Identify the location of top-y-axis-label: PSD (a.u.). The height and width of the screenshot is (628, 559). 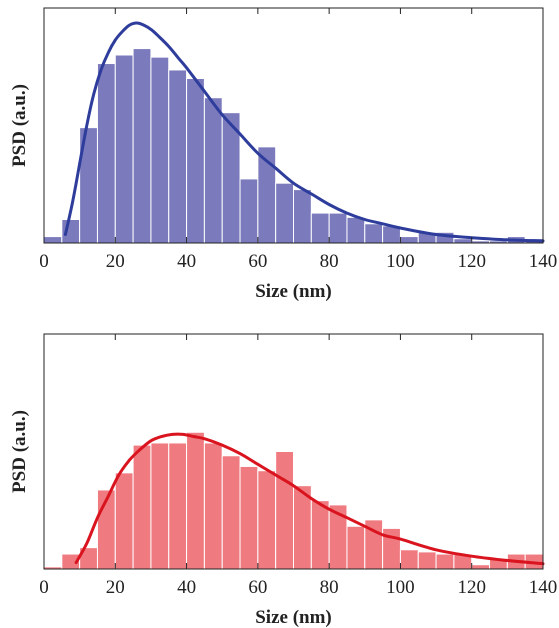
(19, 125).